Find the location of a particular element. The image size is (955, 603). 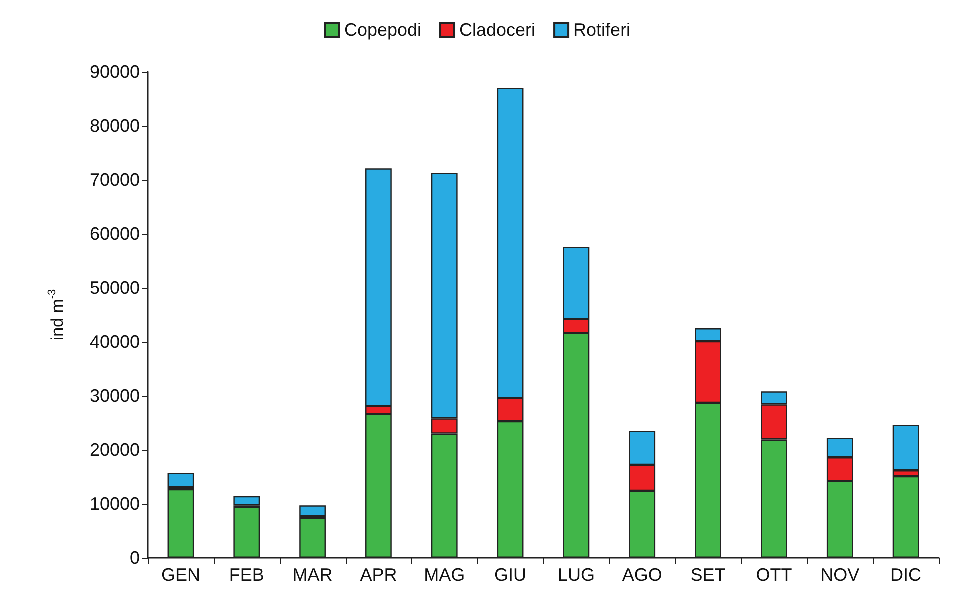

y-tick-label: 90000 is located at coordinates (115, 72).